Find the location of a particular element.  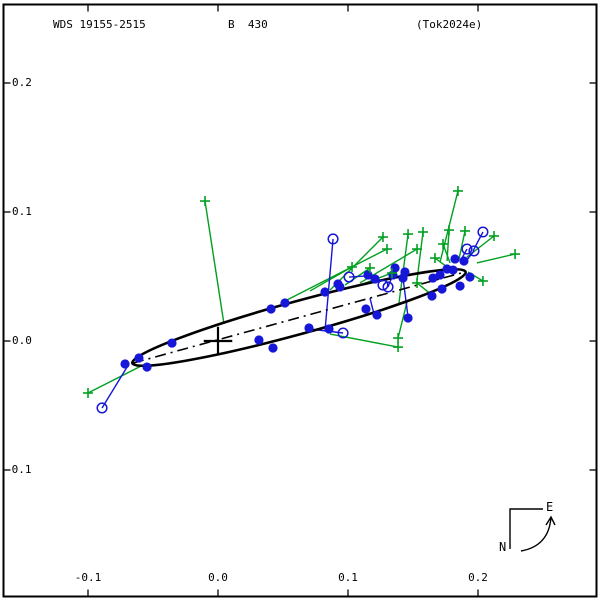

compass-axes is located at coordinates (526, 528).